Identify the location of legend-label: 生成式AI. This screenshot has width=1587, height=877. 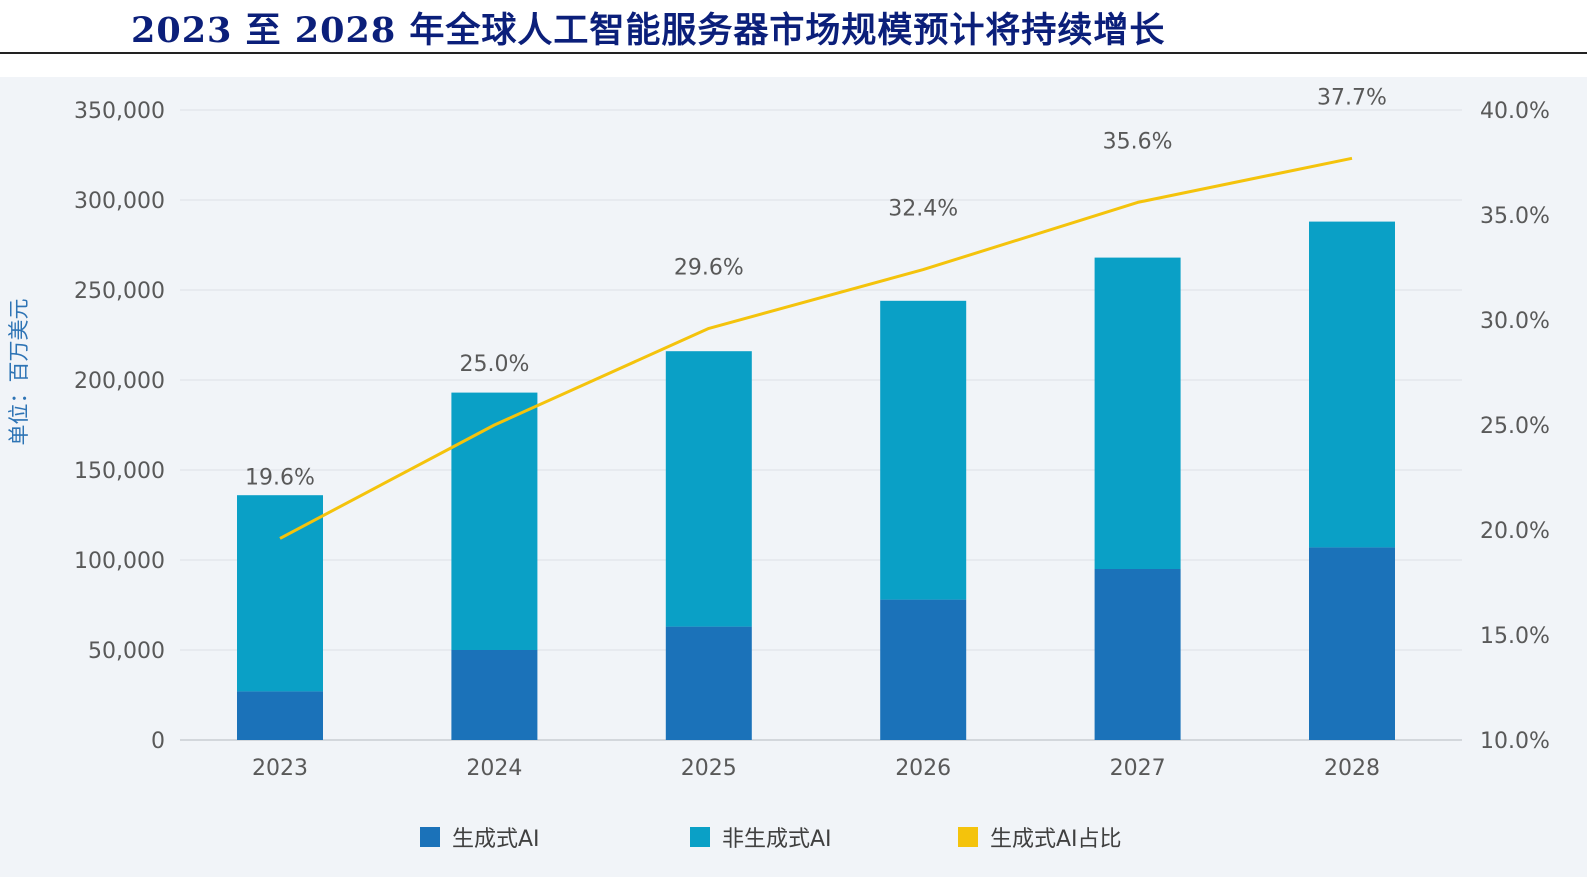
(496, 839).